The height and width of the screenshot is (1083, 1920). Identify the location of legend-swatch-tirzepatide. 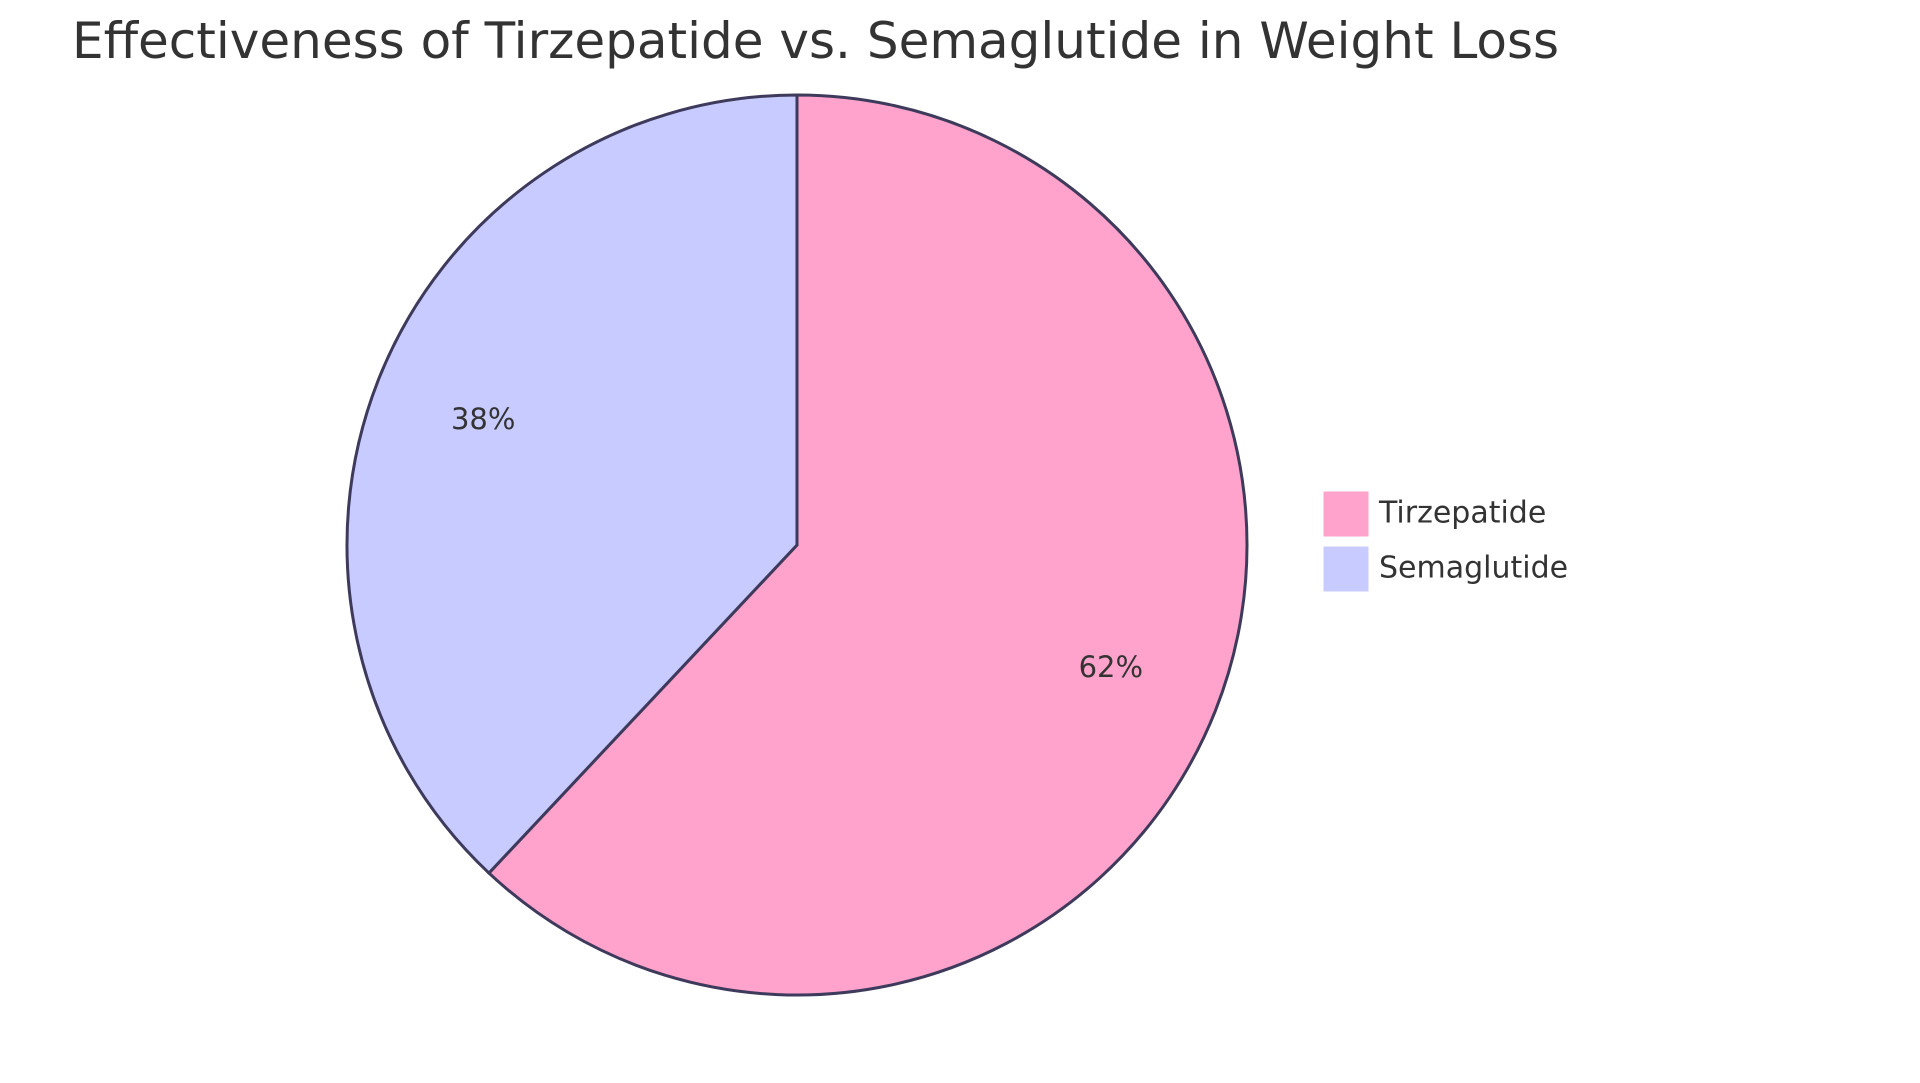
(1346, 514).